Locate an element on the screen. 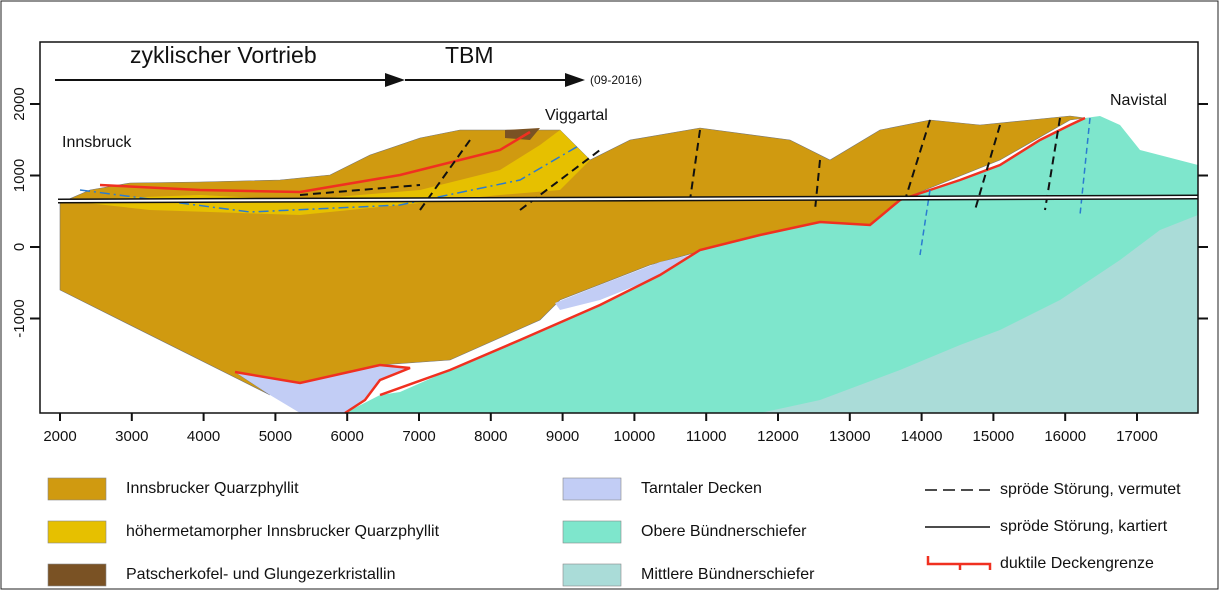 The image size is (1219, 595). place: Viggartal is located at coordinates (576, 115).